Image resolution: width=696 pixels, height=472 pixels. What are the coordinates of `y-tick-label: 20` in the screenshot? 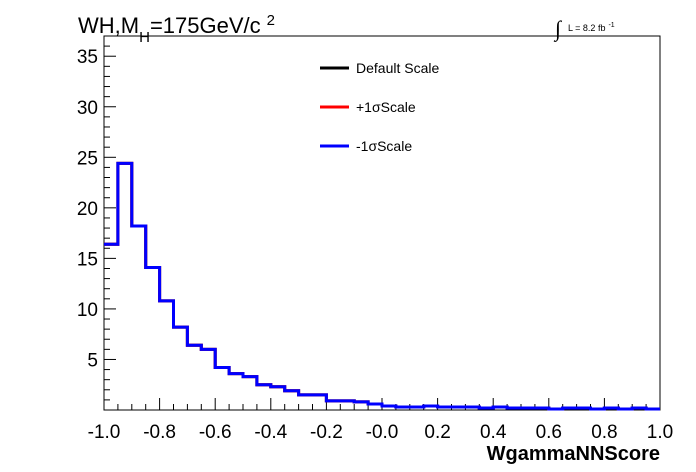 It's located at (87, 209).